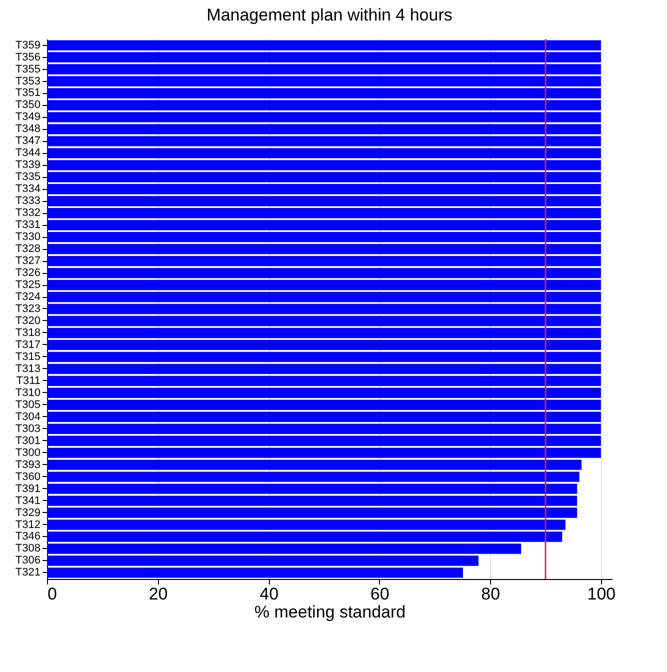  Describe the element at coordinates (27, 129) in the screenshot. I see `y-tick-label: T348` at that location.